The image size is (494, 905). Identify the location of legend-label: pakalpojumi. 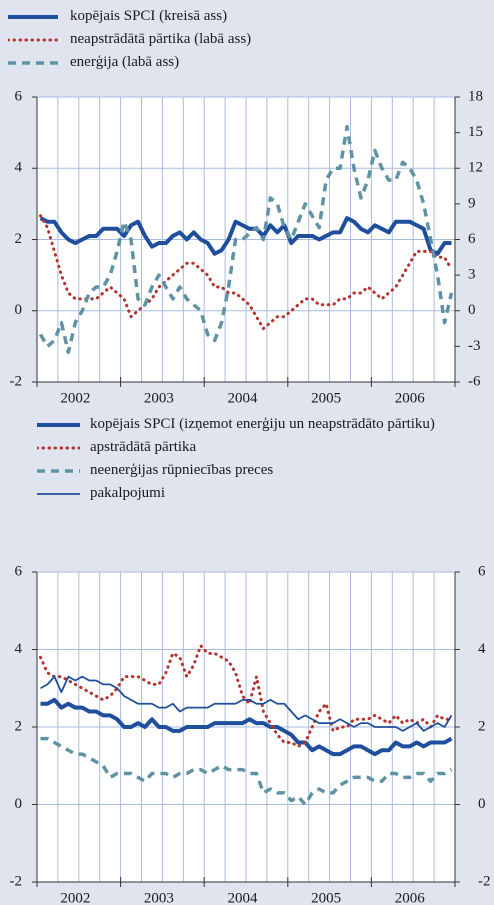
(127, 493).